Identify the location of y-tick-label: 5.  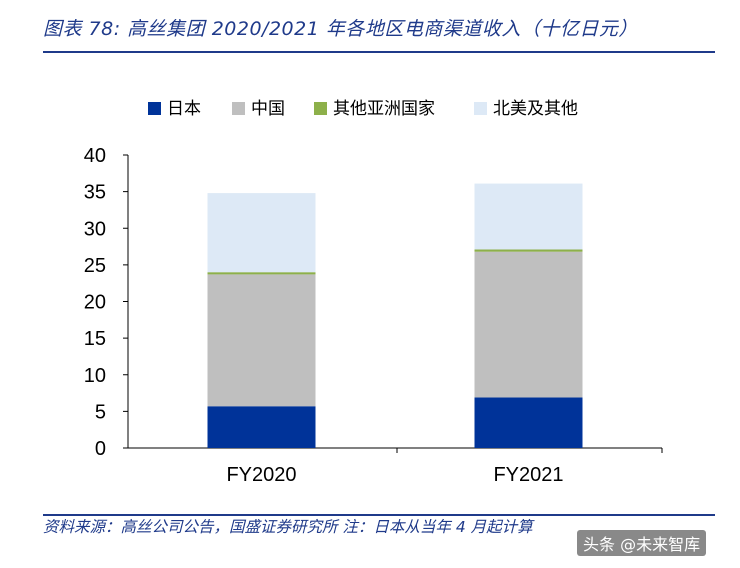
(100, 412).